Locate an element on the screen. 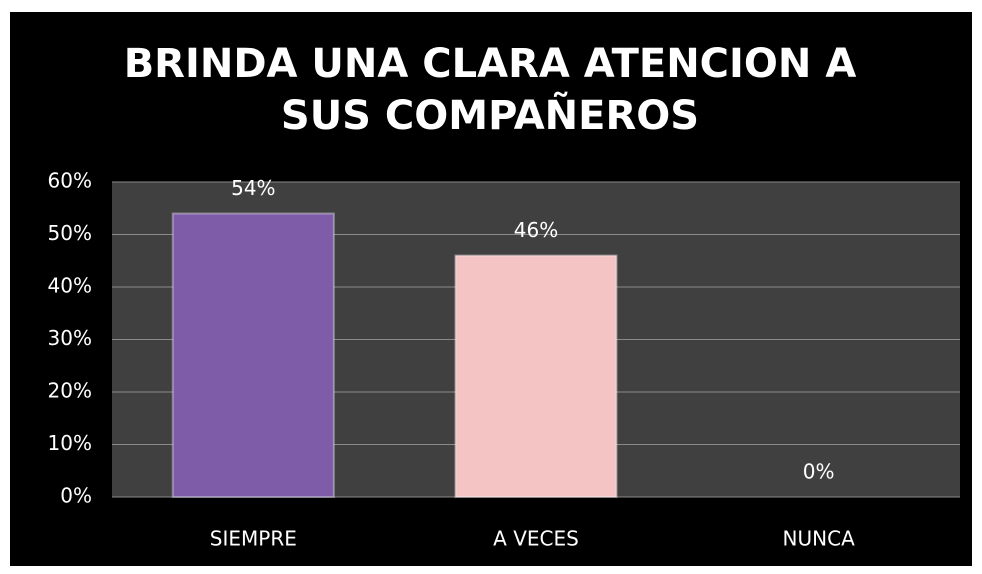 This screenshot has width=982, height=574. y-tick-label: 10% is located at coordinates (70, 443).